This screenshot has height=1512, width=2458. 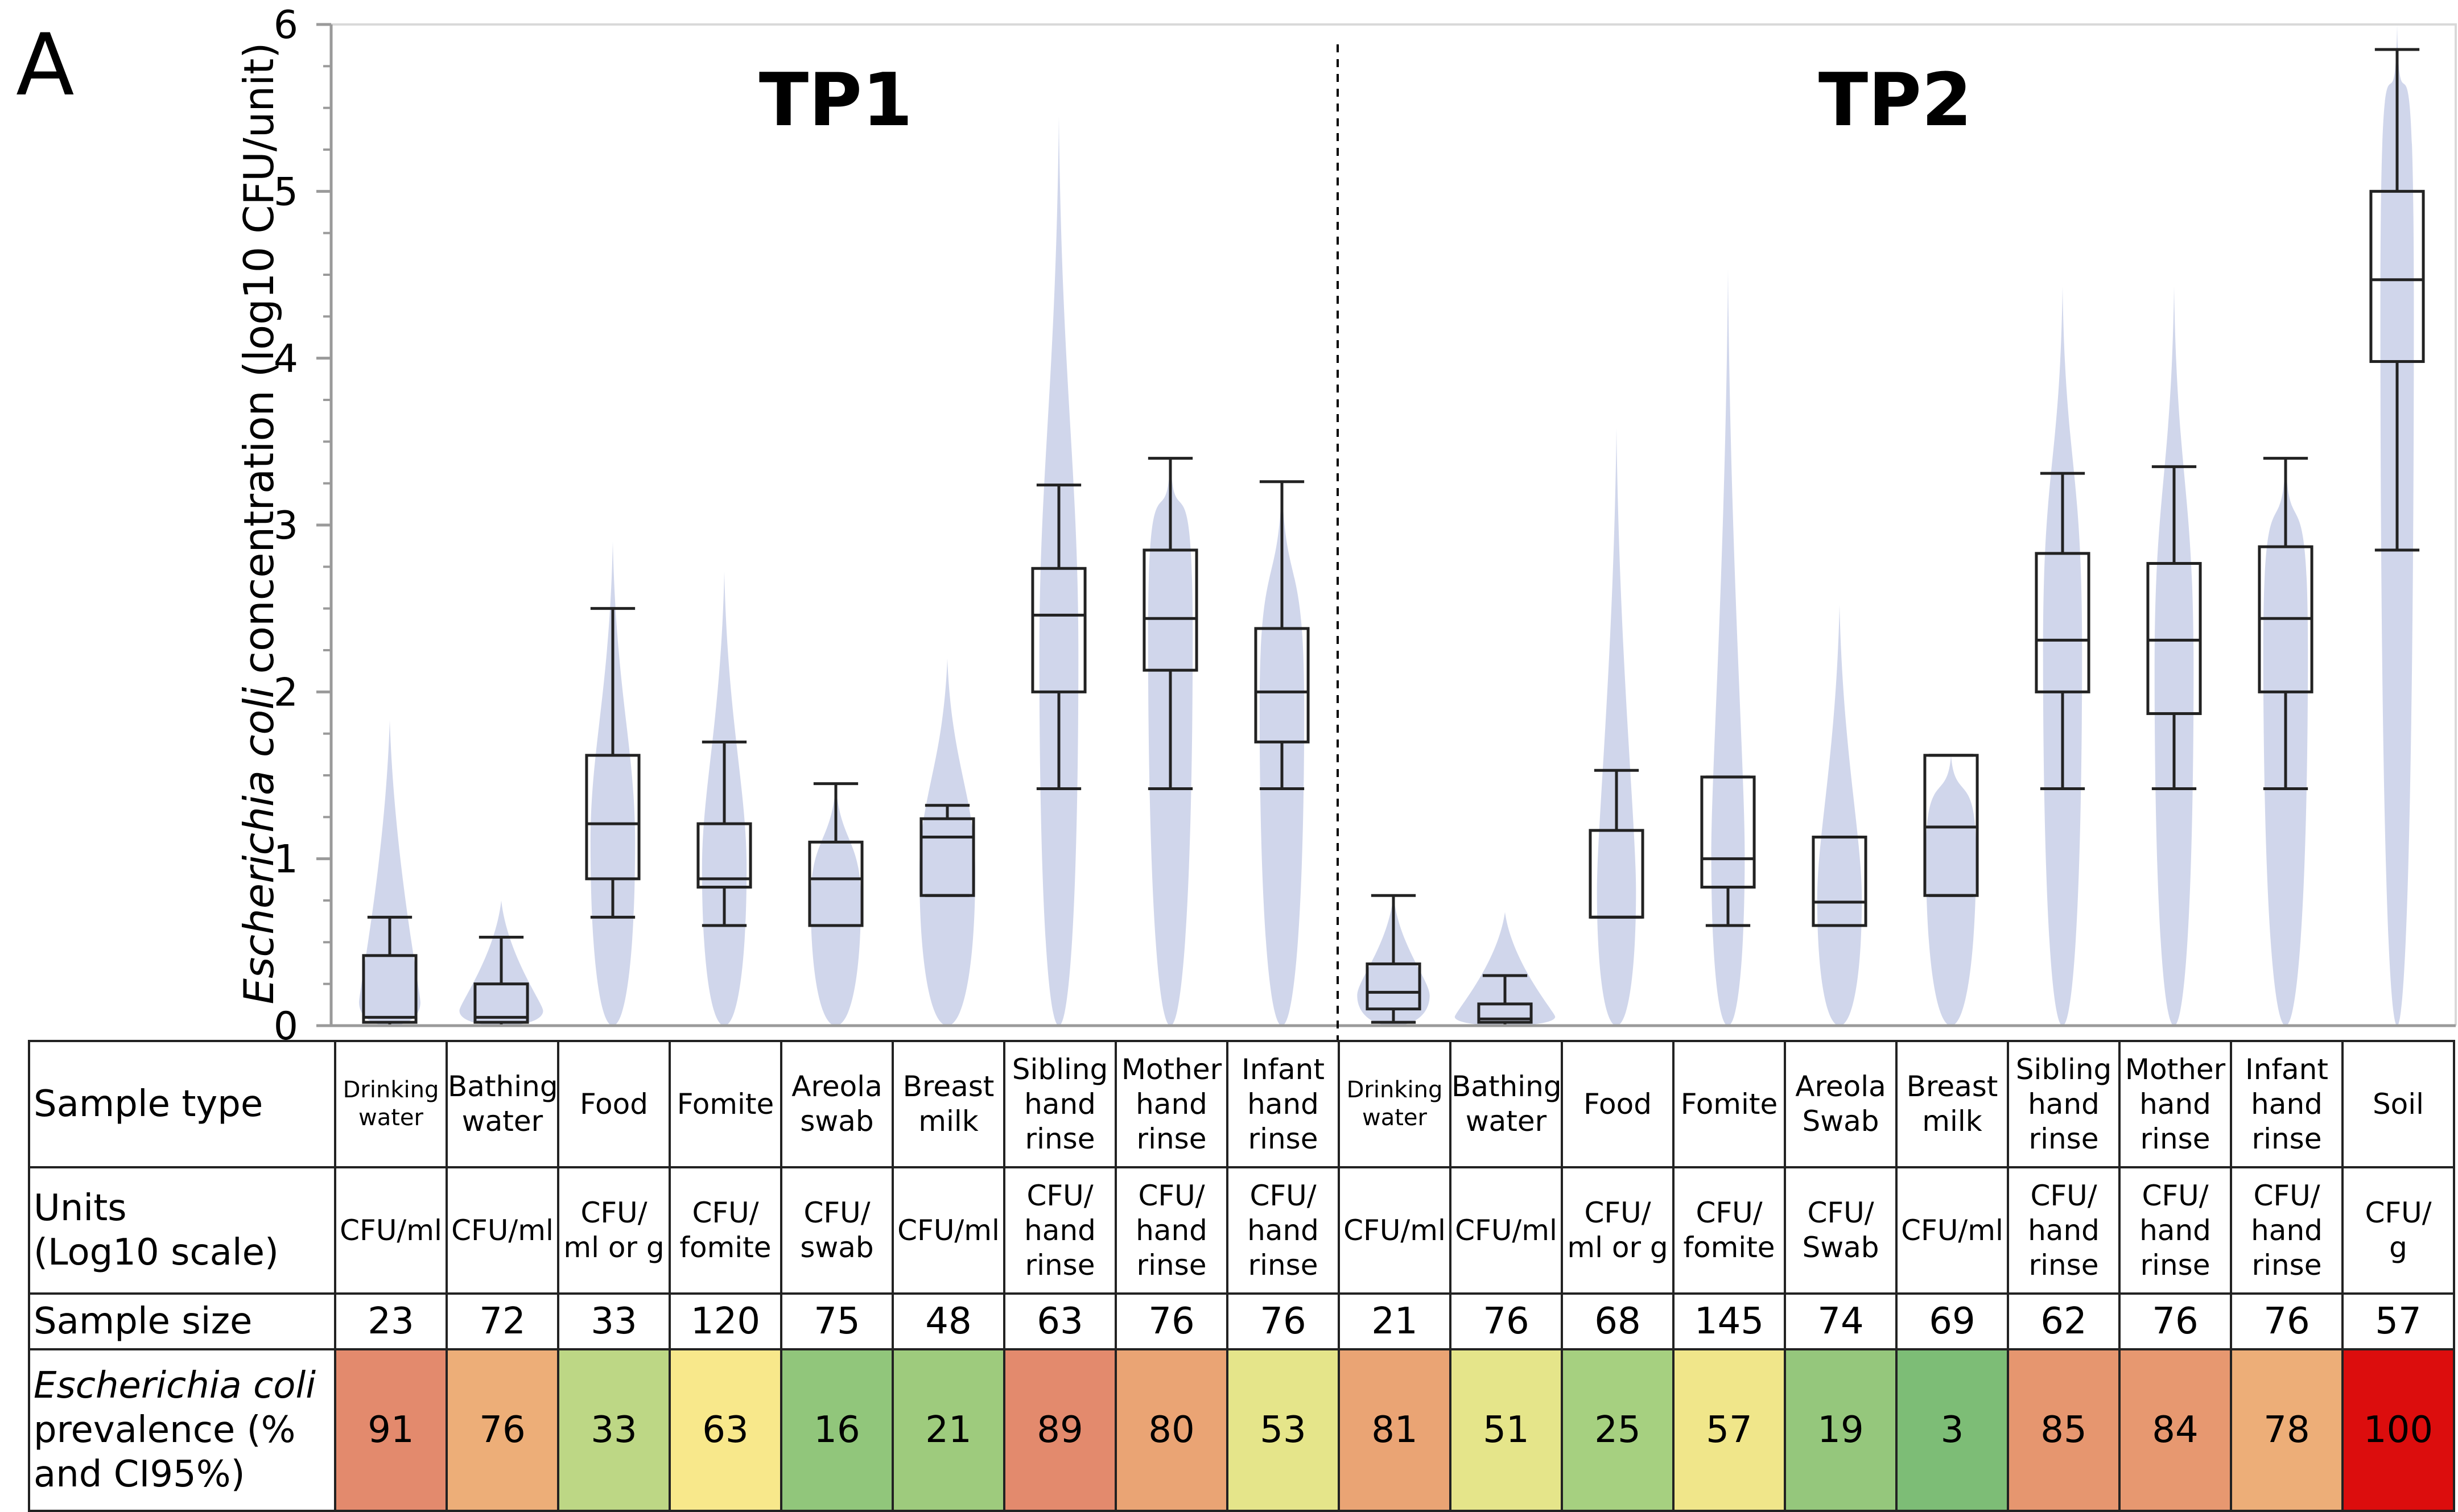 What do you see at coordinates (2398, 1321) in the screenshot?
I see `sample-size-cell: 57` at bounding box center [2398, 1321].